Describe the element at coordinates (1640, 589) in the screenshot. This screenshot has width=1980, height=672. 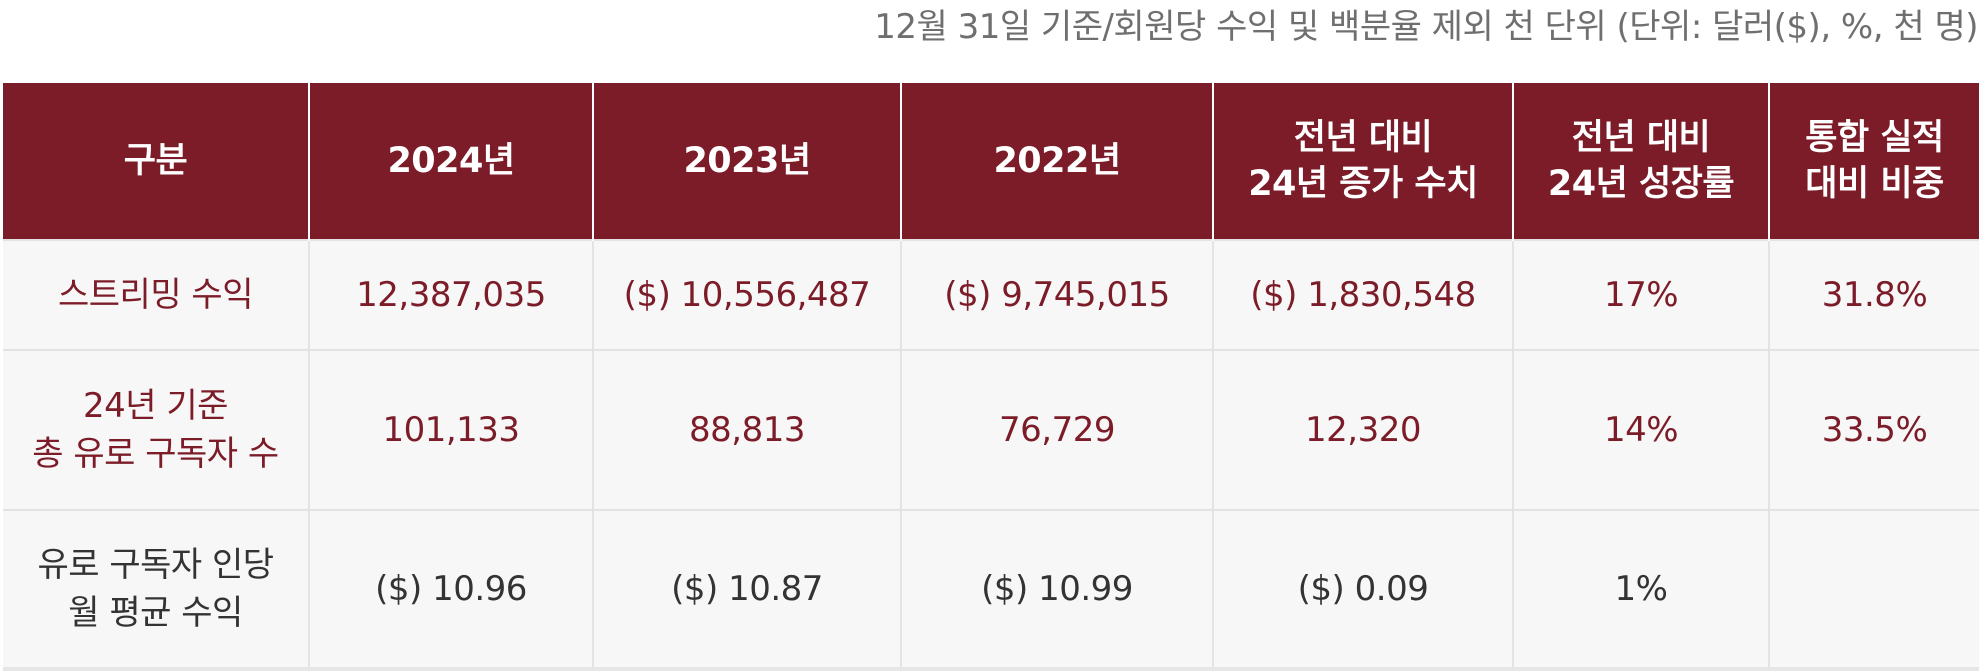
I see `table-cell: 1%` at that location.